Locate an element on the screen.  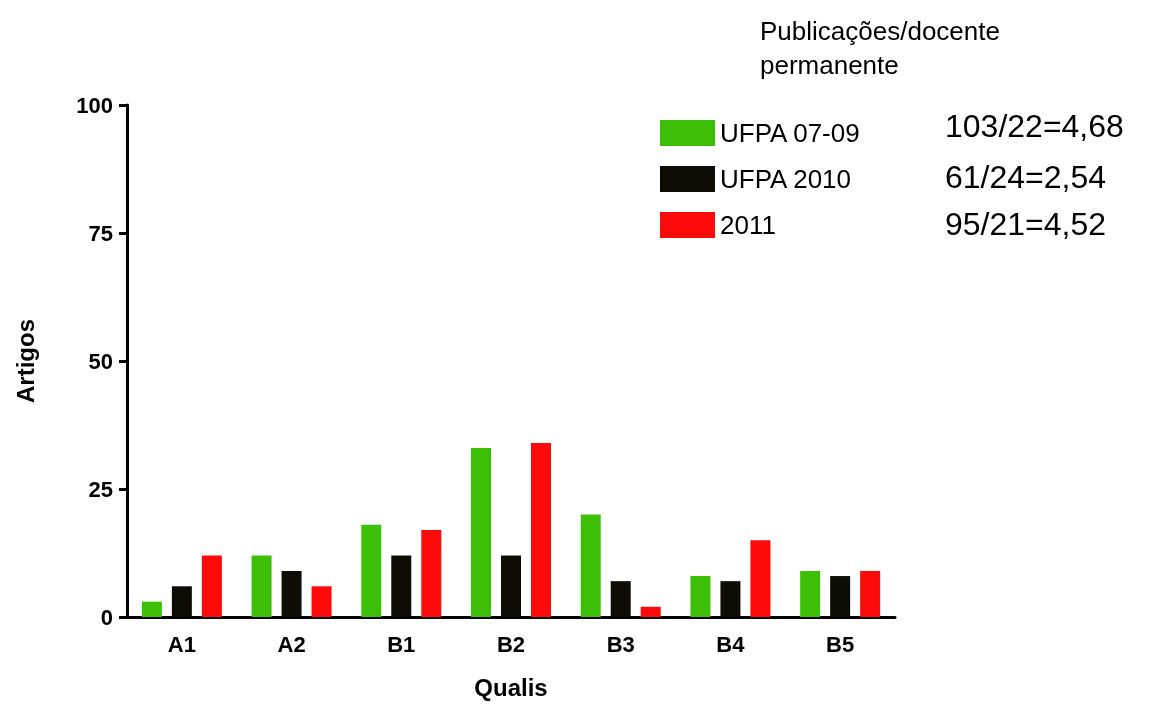
text: 95/21=4,52 is located at coordinates (1026, 224).